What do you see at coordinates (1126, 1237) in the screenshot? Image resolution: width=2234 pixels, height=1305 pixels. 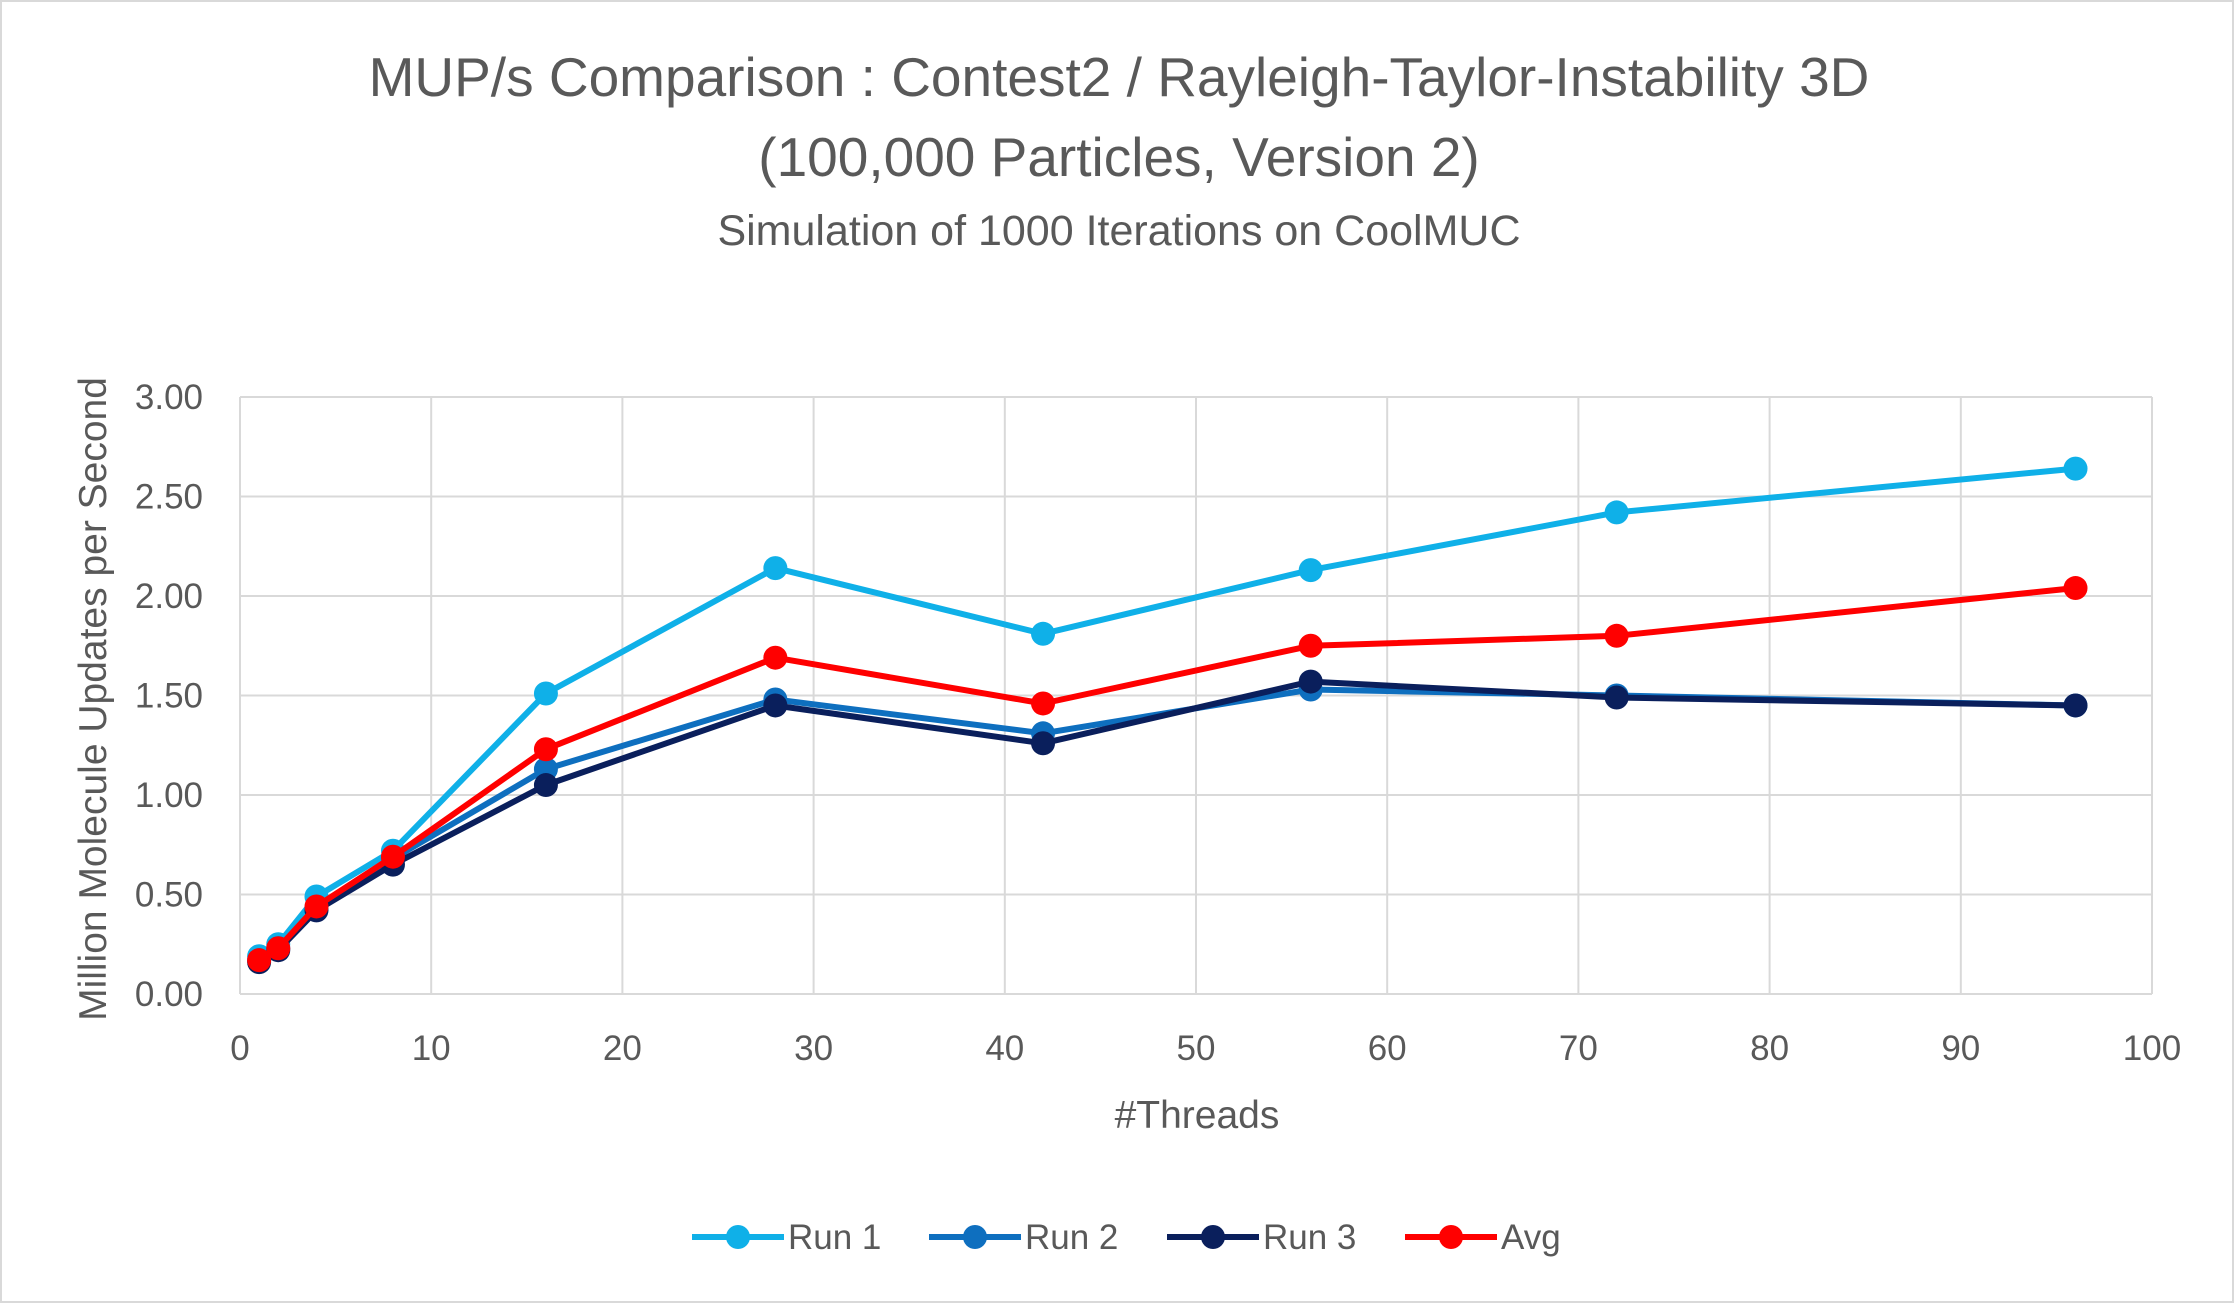 I see `legend: Run 1 Run 2 Run 3 Avg` at bounding box center [1126, 1237].